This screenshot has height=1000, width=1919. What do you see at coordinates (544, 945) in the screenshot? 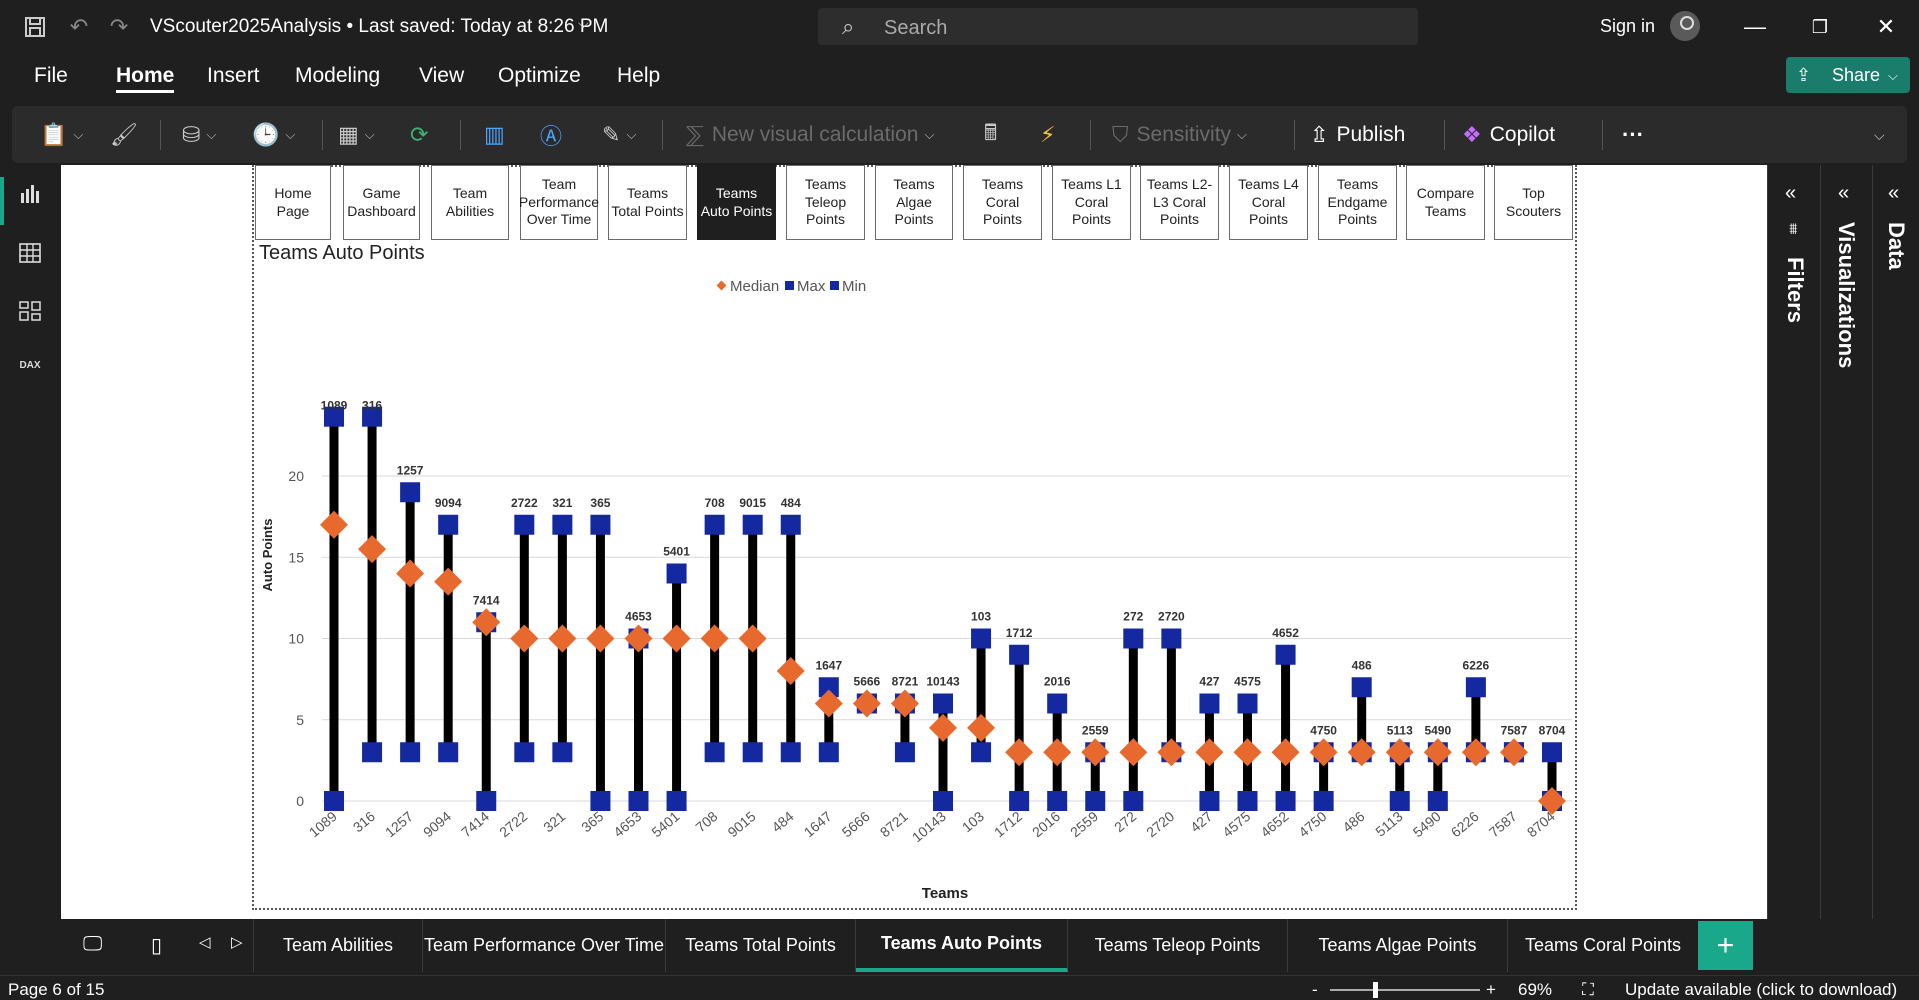
I see `tab-team-performance-over-time: Team Performance Over Time` at bounding box center [544, 945].